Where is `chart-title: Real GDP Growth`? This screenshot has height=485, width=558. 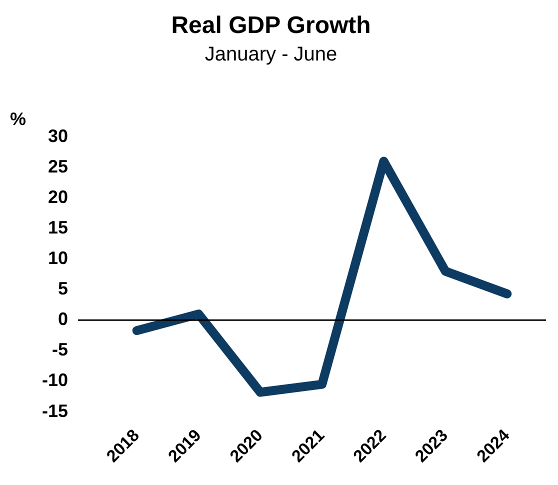
chart-title: Real GDP Growth is located at coordinates (271, 26).